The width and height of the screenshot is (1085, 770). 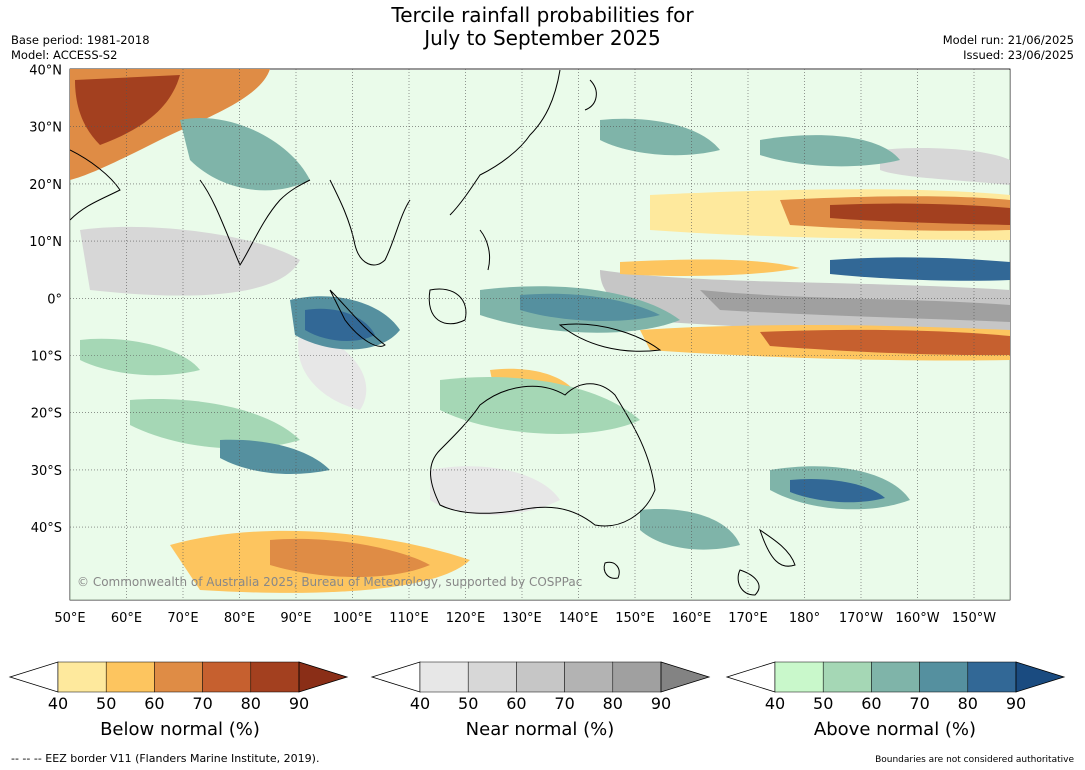 What do you see at coordinates (69, 618) in the screenshot?
I see `lon-label: 50°E` at bounding box center [69, 618].